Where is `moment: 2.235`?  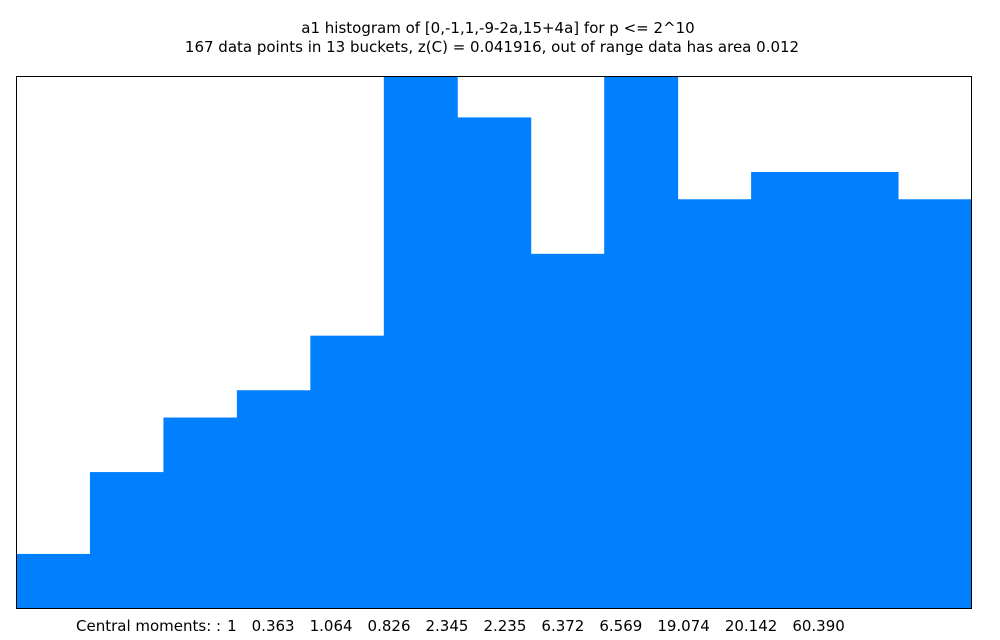
moment: 2.235 is located at coordinates (504, 626).